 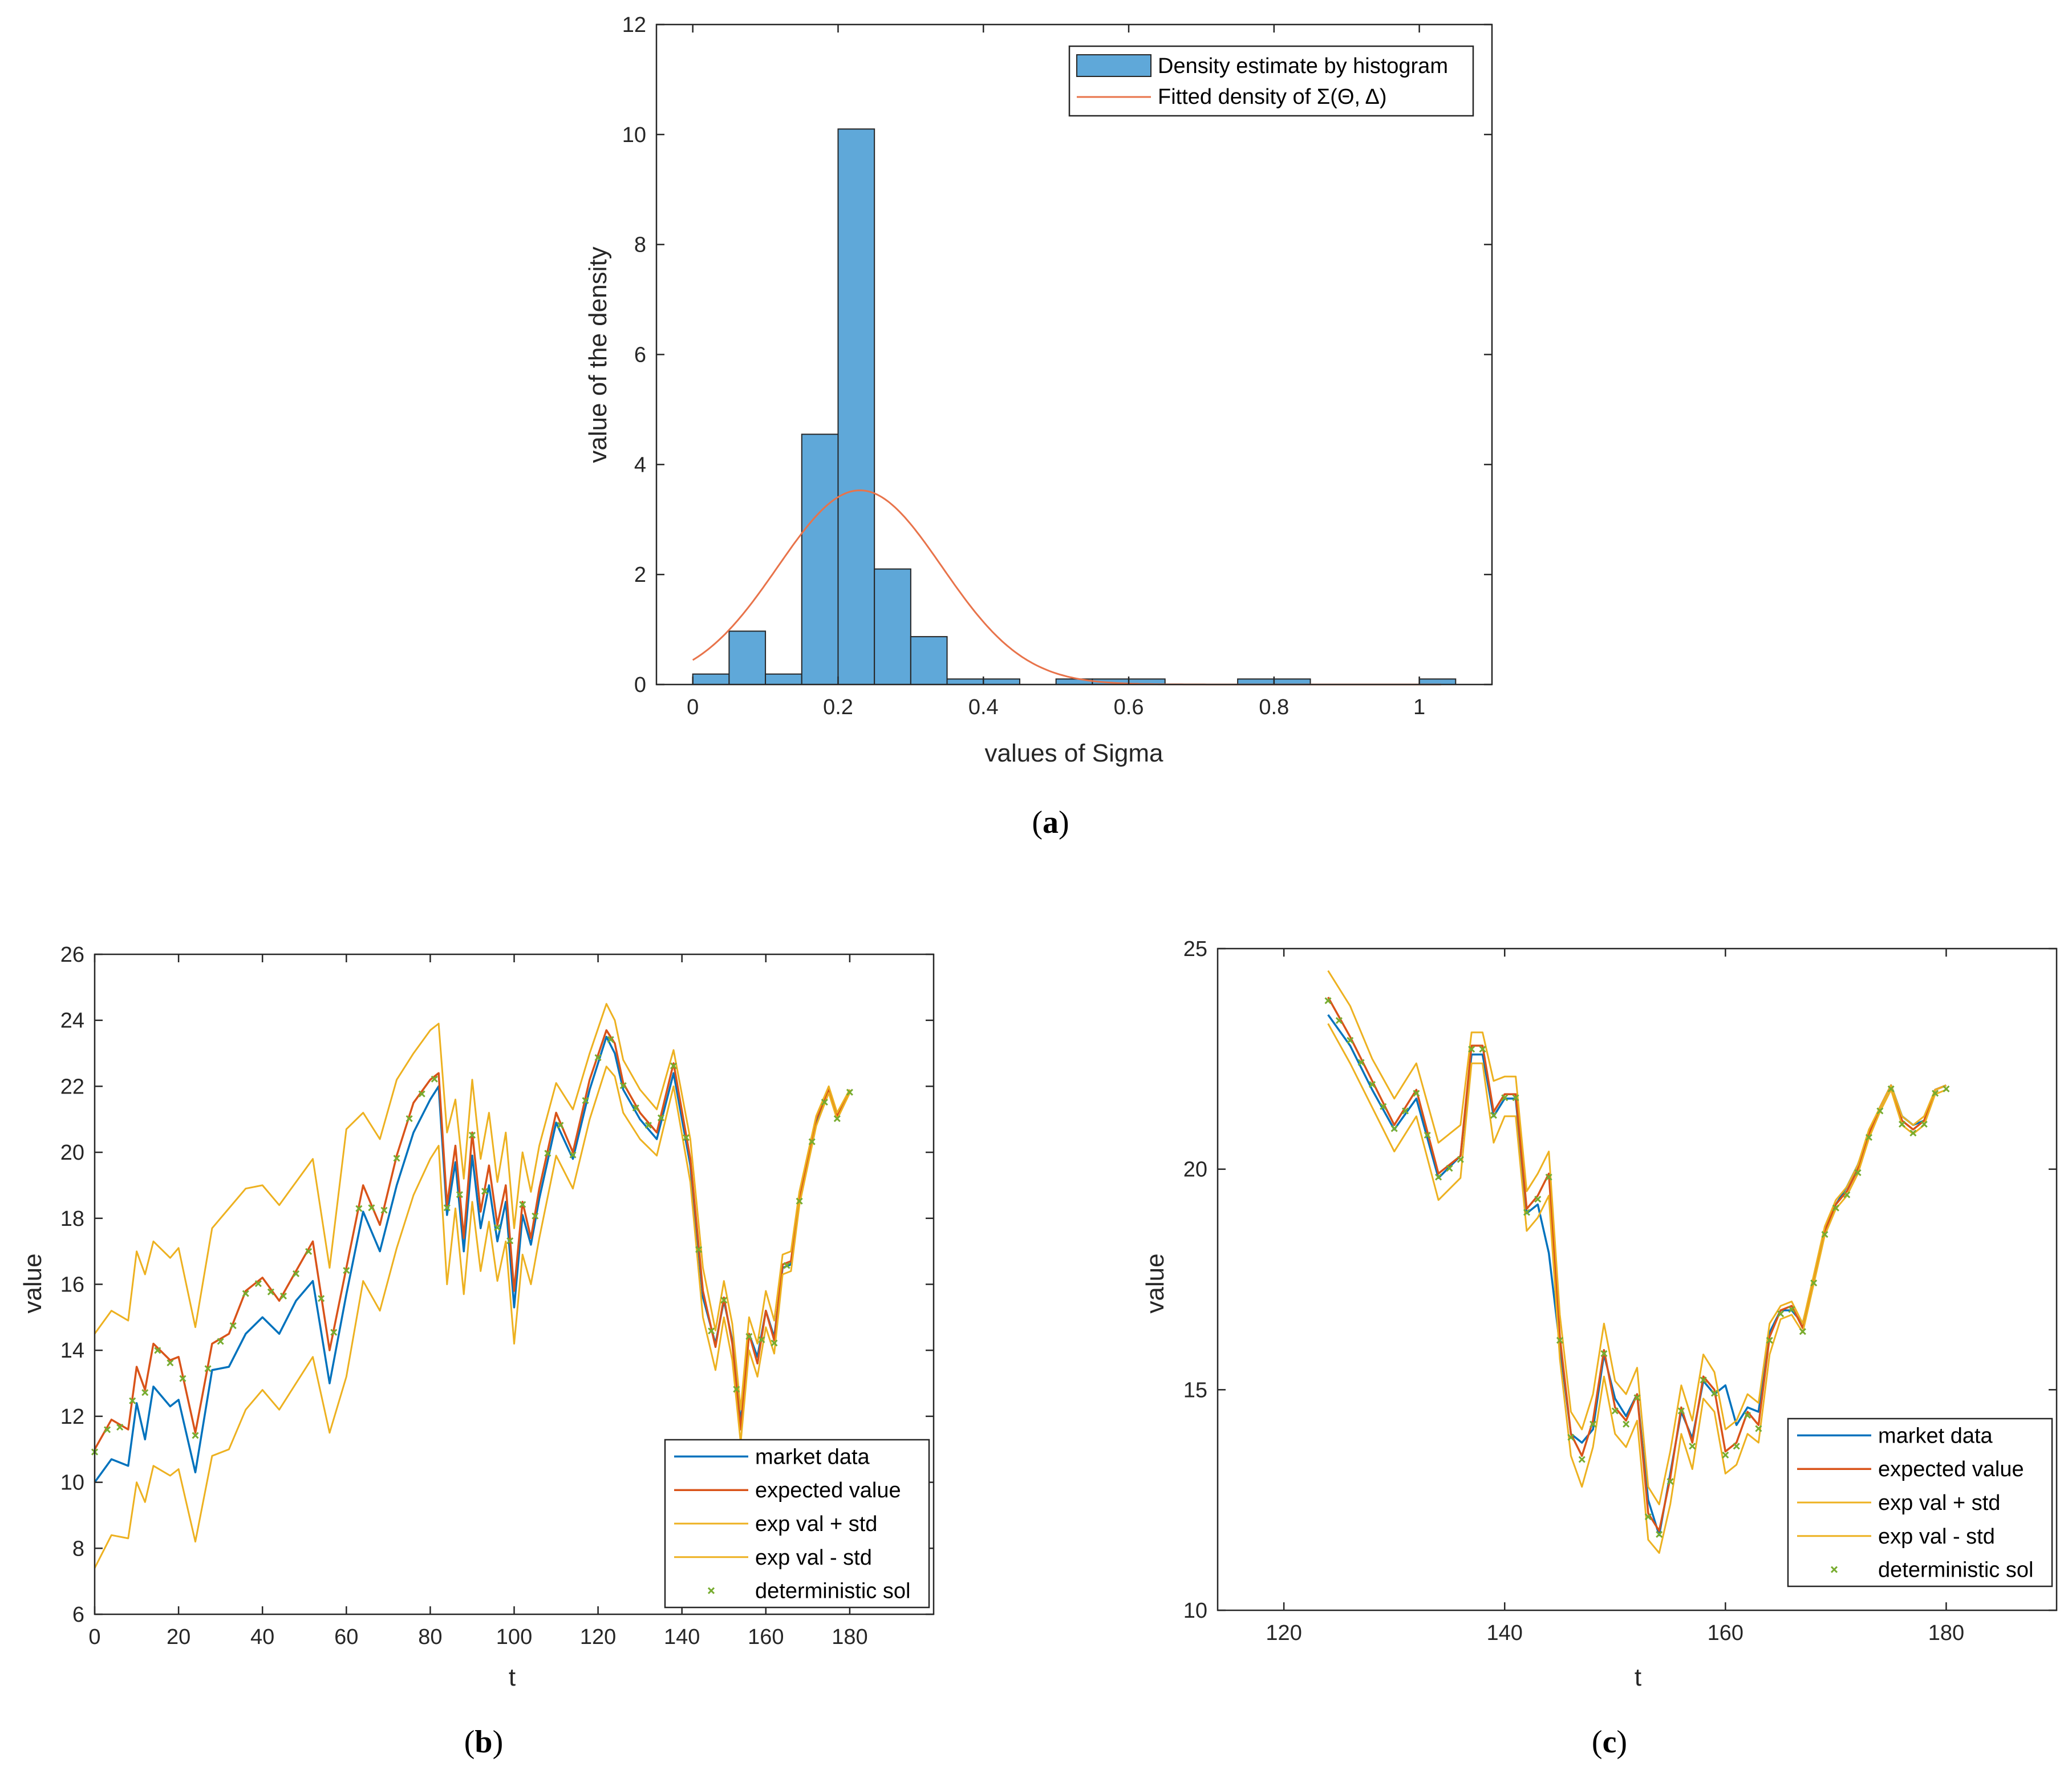 I want to click on caption-b-letter: b, so click(x=483, y=1742).